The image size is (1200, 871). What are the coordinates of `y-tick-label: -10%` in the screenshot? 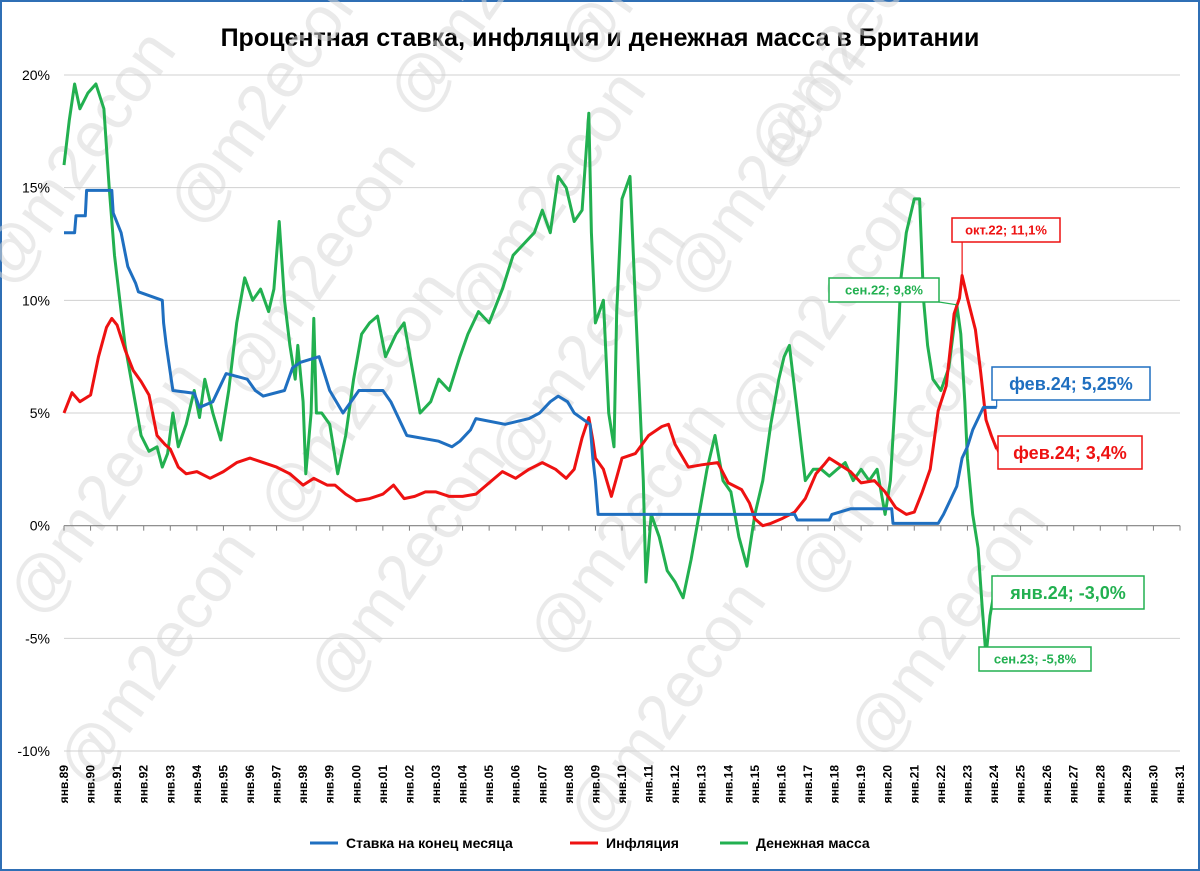 It's located at (33, 751).